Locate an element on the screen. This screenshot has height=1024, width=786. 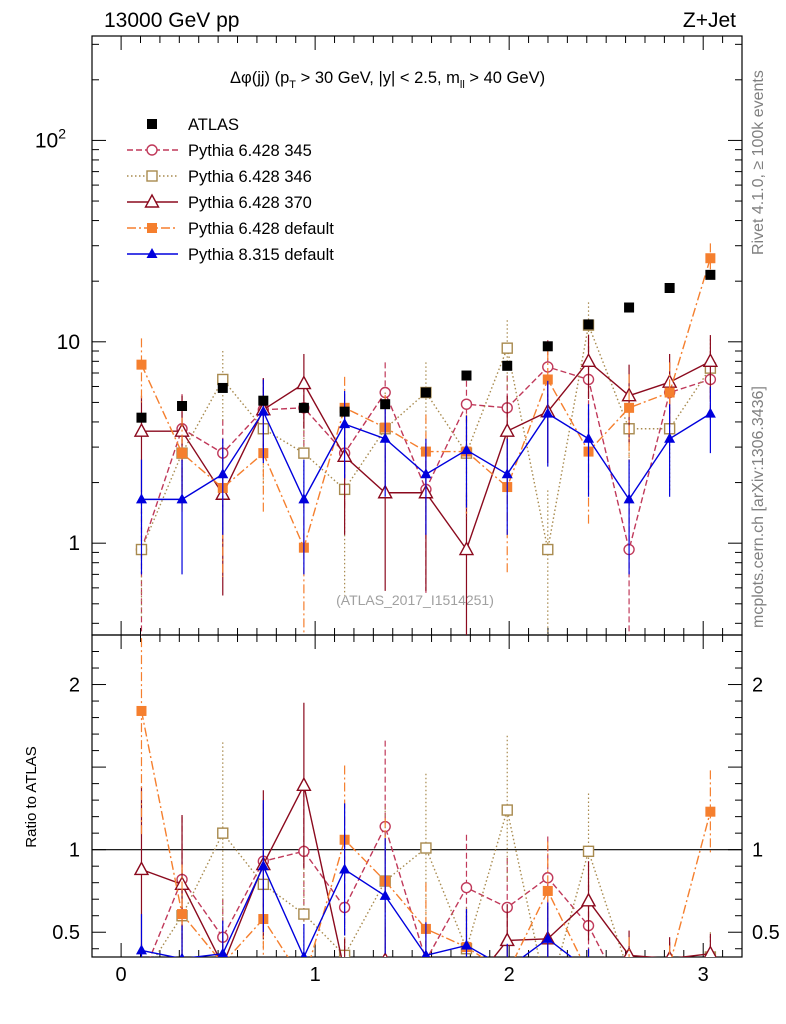
title-part-b: > 30 GeV, |y| < 2.5, m is located at coordinates (378, 78).